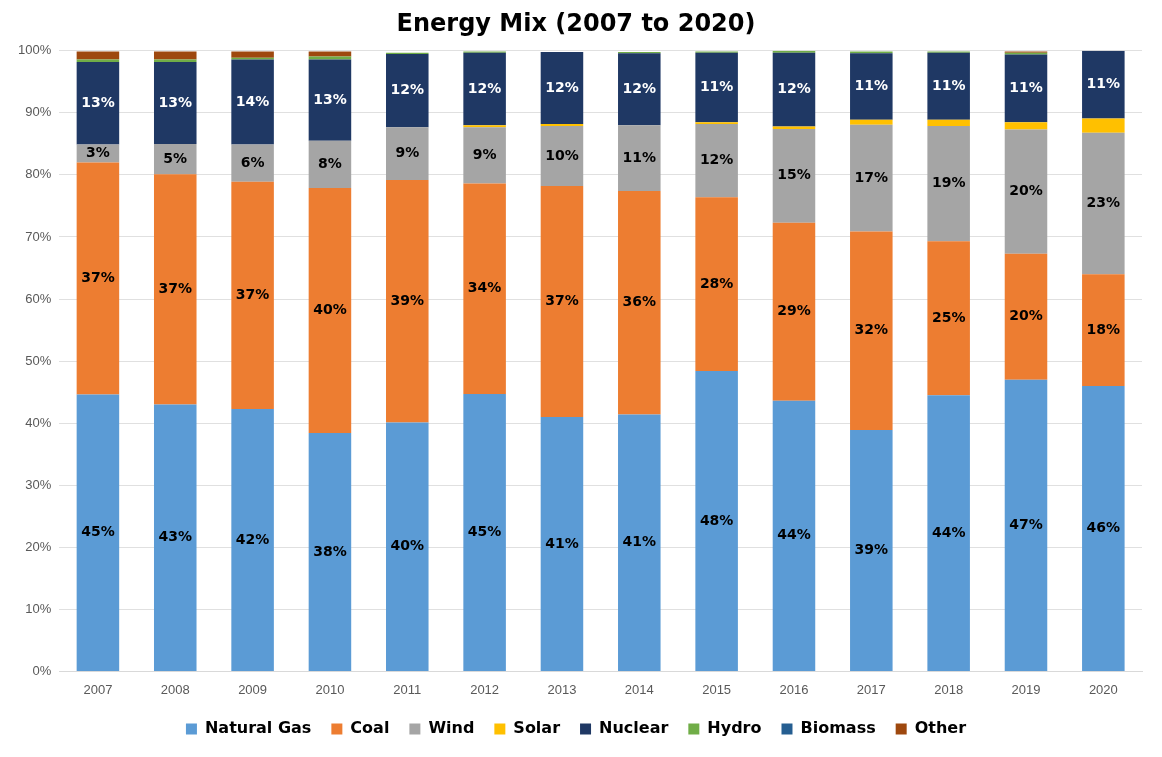  Describe the element at coordinates (485, 689) in the screenshot. I see `x-tick-label: 2012` at that location.